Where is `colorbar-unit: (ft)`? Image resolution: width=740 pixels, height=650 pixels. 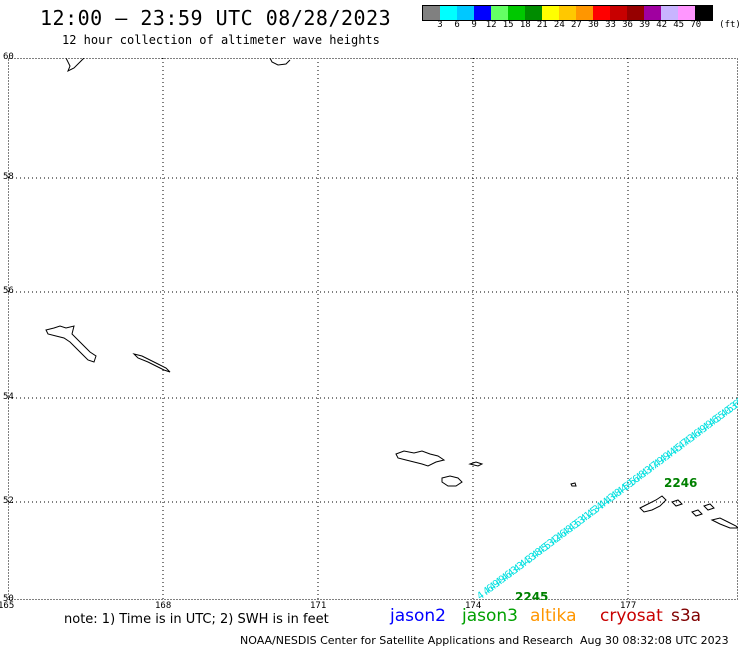
colorbar-unit: (ft) is located at coordinates (729, 25).